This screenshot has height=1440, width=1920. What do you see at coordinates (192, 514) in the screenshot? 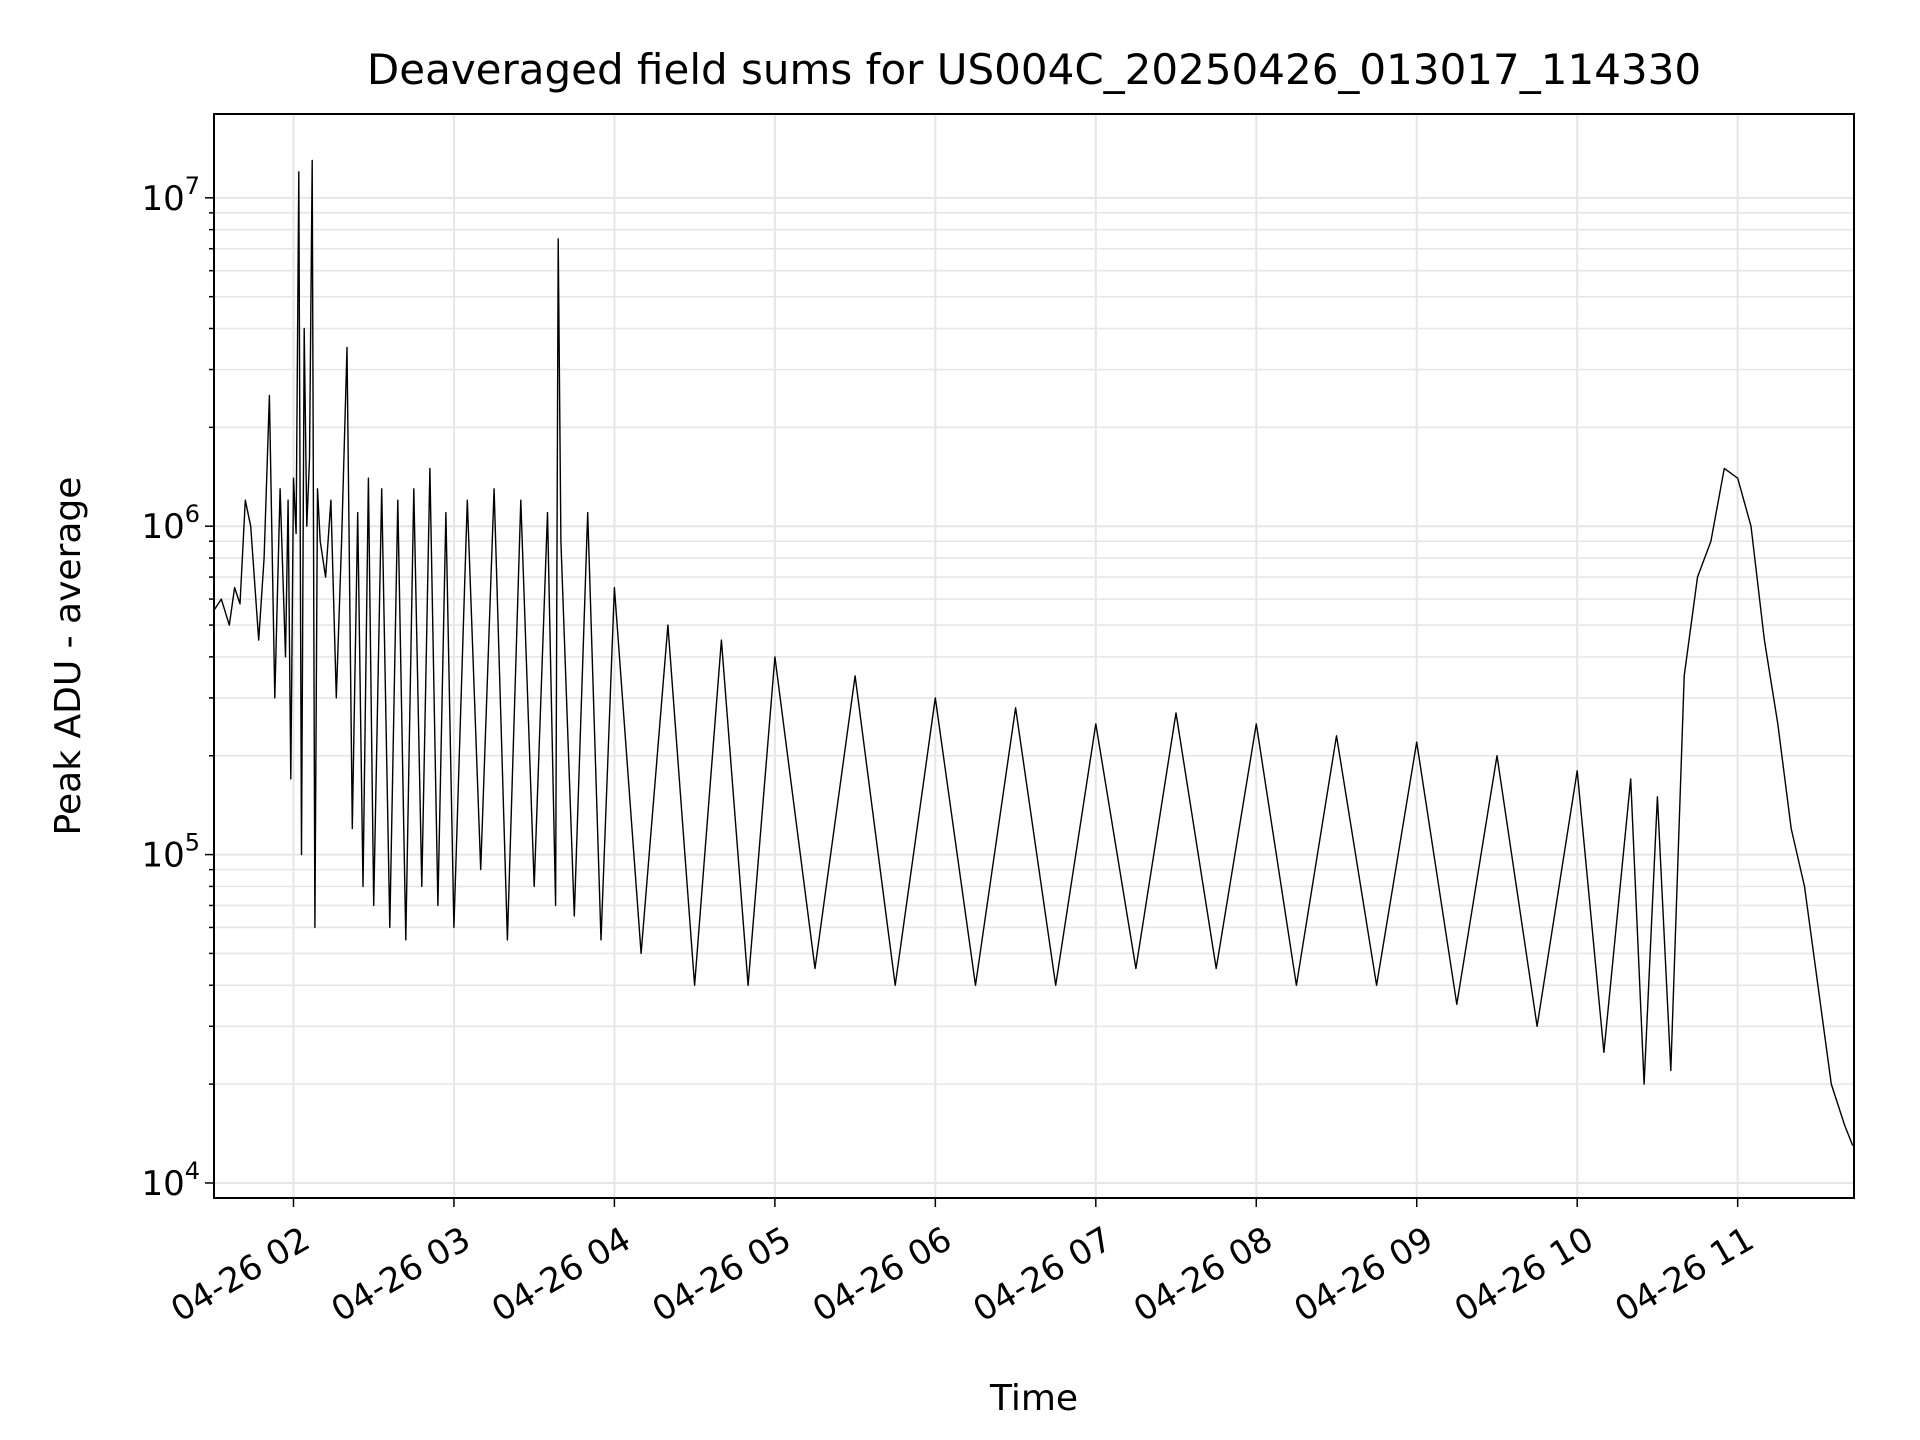
I see `y-tick-exponent: 6` at bounding box center [192, 514].